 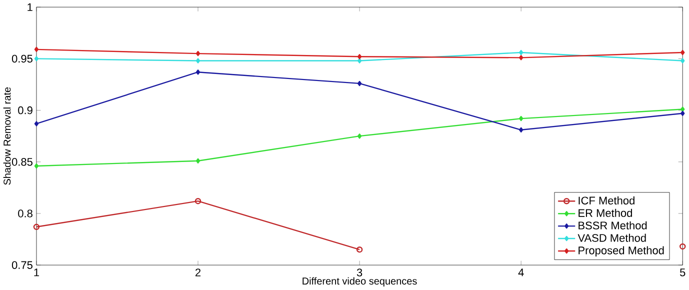 What do you see at coordinates (606, 200) in the screenshot?
I see `legend-label: ICF Method` at bounding box center [606, 200].